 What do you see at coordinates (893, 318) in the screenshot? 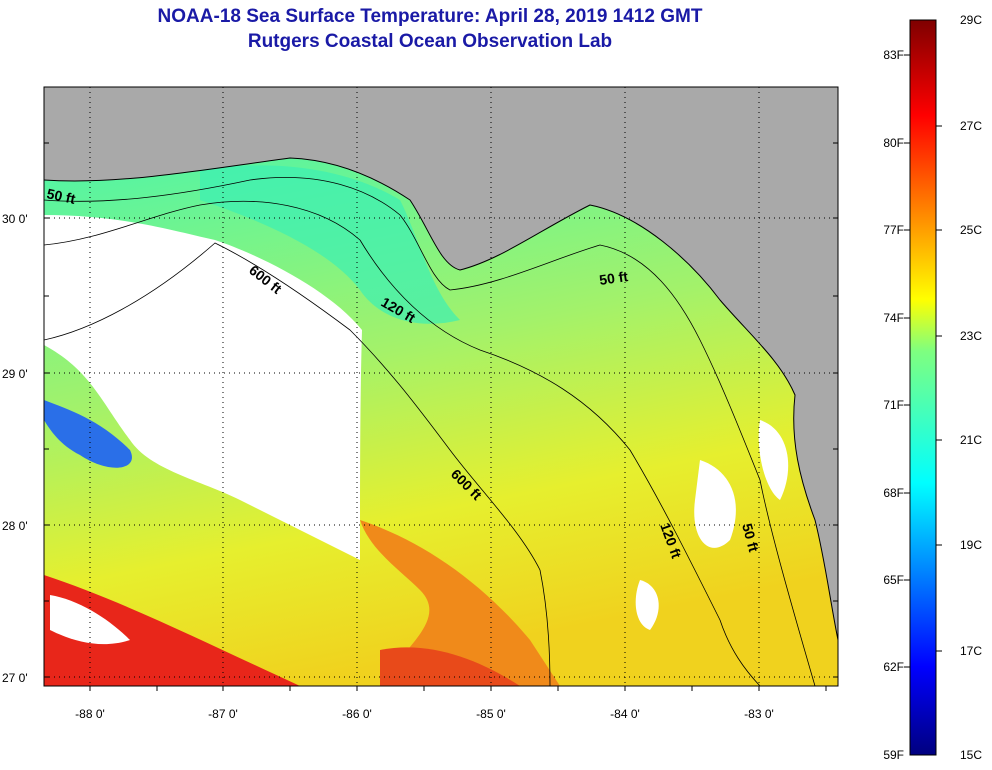
I see `colorbar-f-label: 74F` at bounding box center [893, 318].